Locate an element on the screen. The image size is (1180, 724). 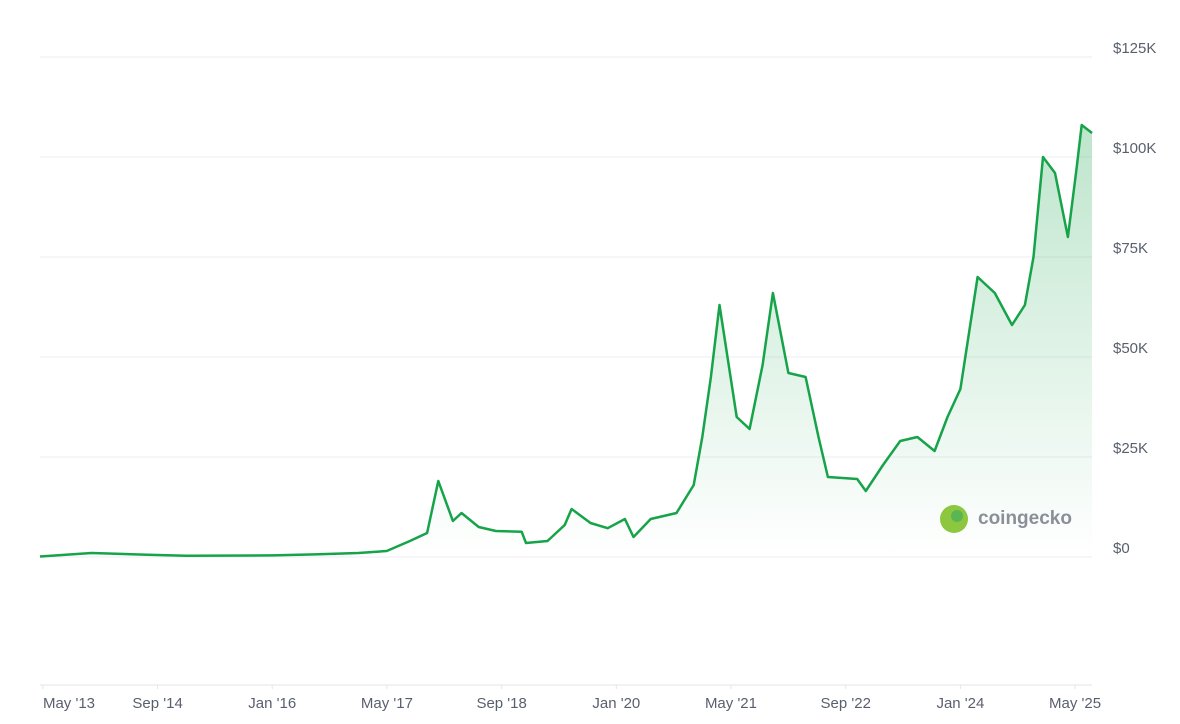
x-tick-label: May '21 is located at coordinates (731, 703).